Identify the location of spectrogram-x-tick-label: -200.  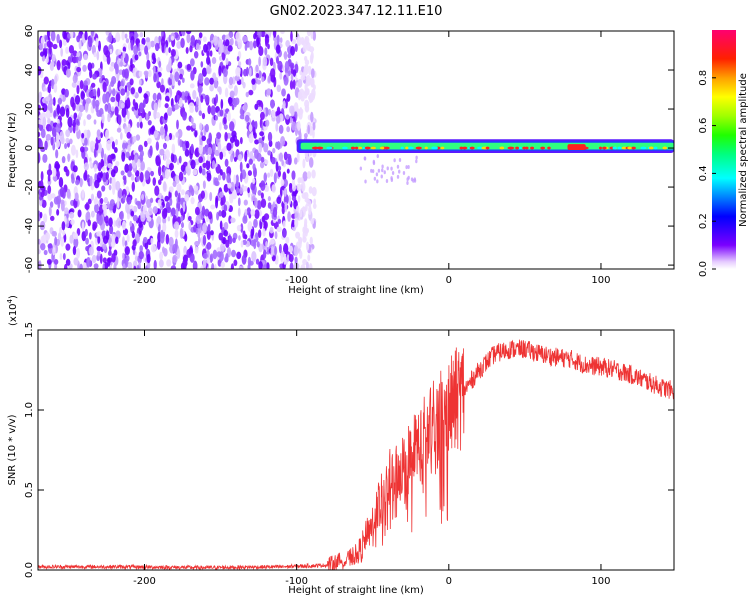
(144, 280).